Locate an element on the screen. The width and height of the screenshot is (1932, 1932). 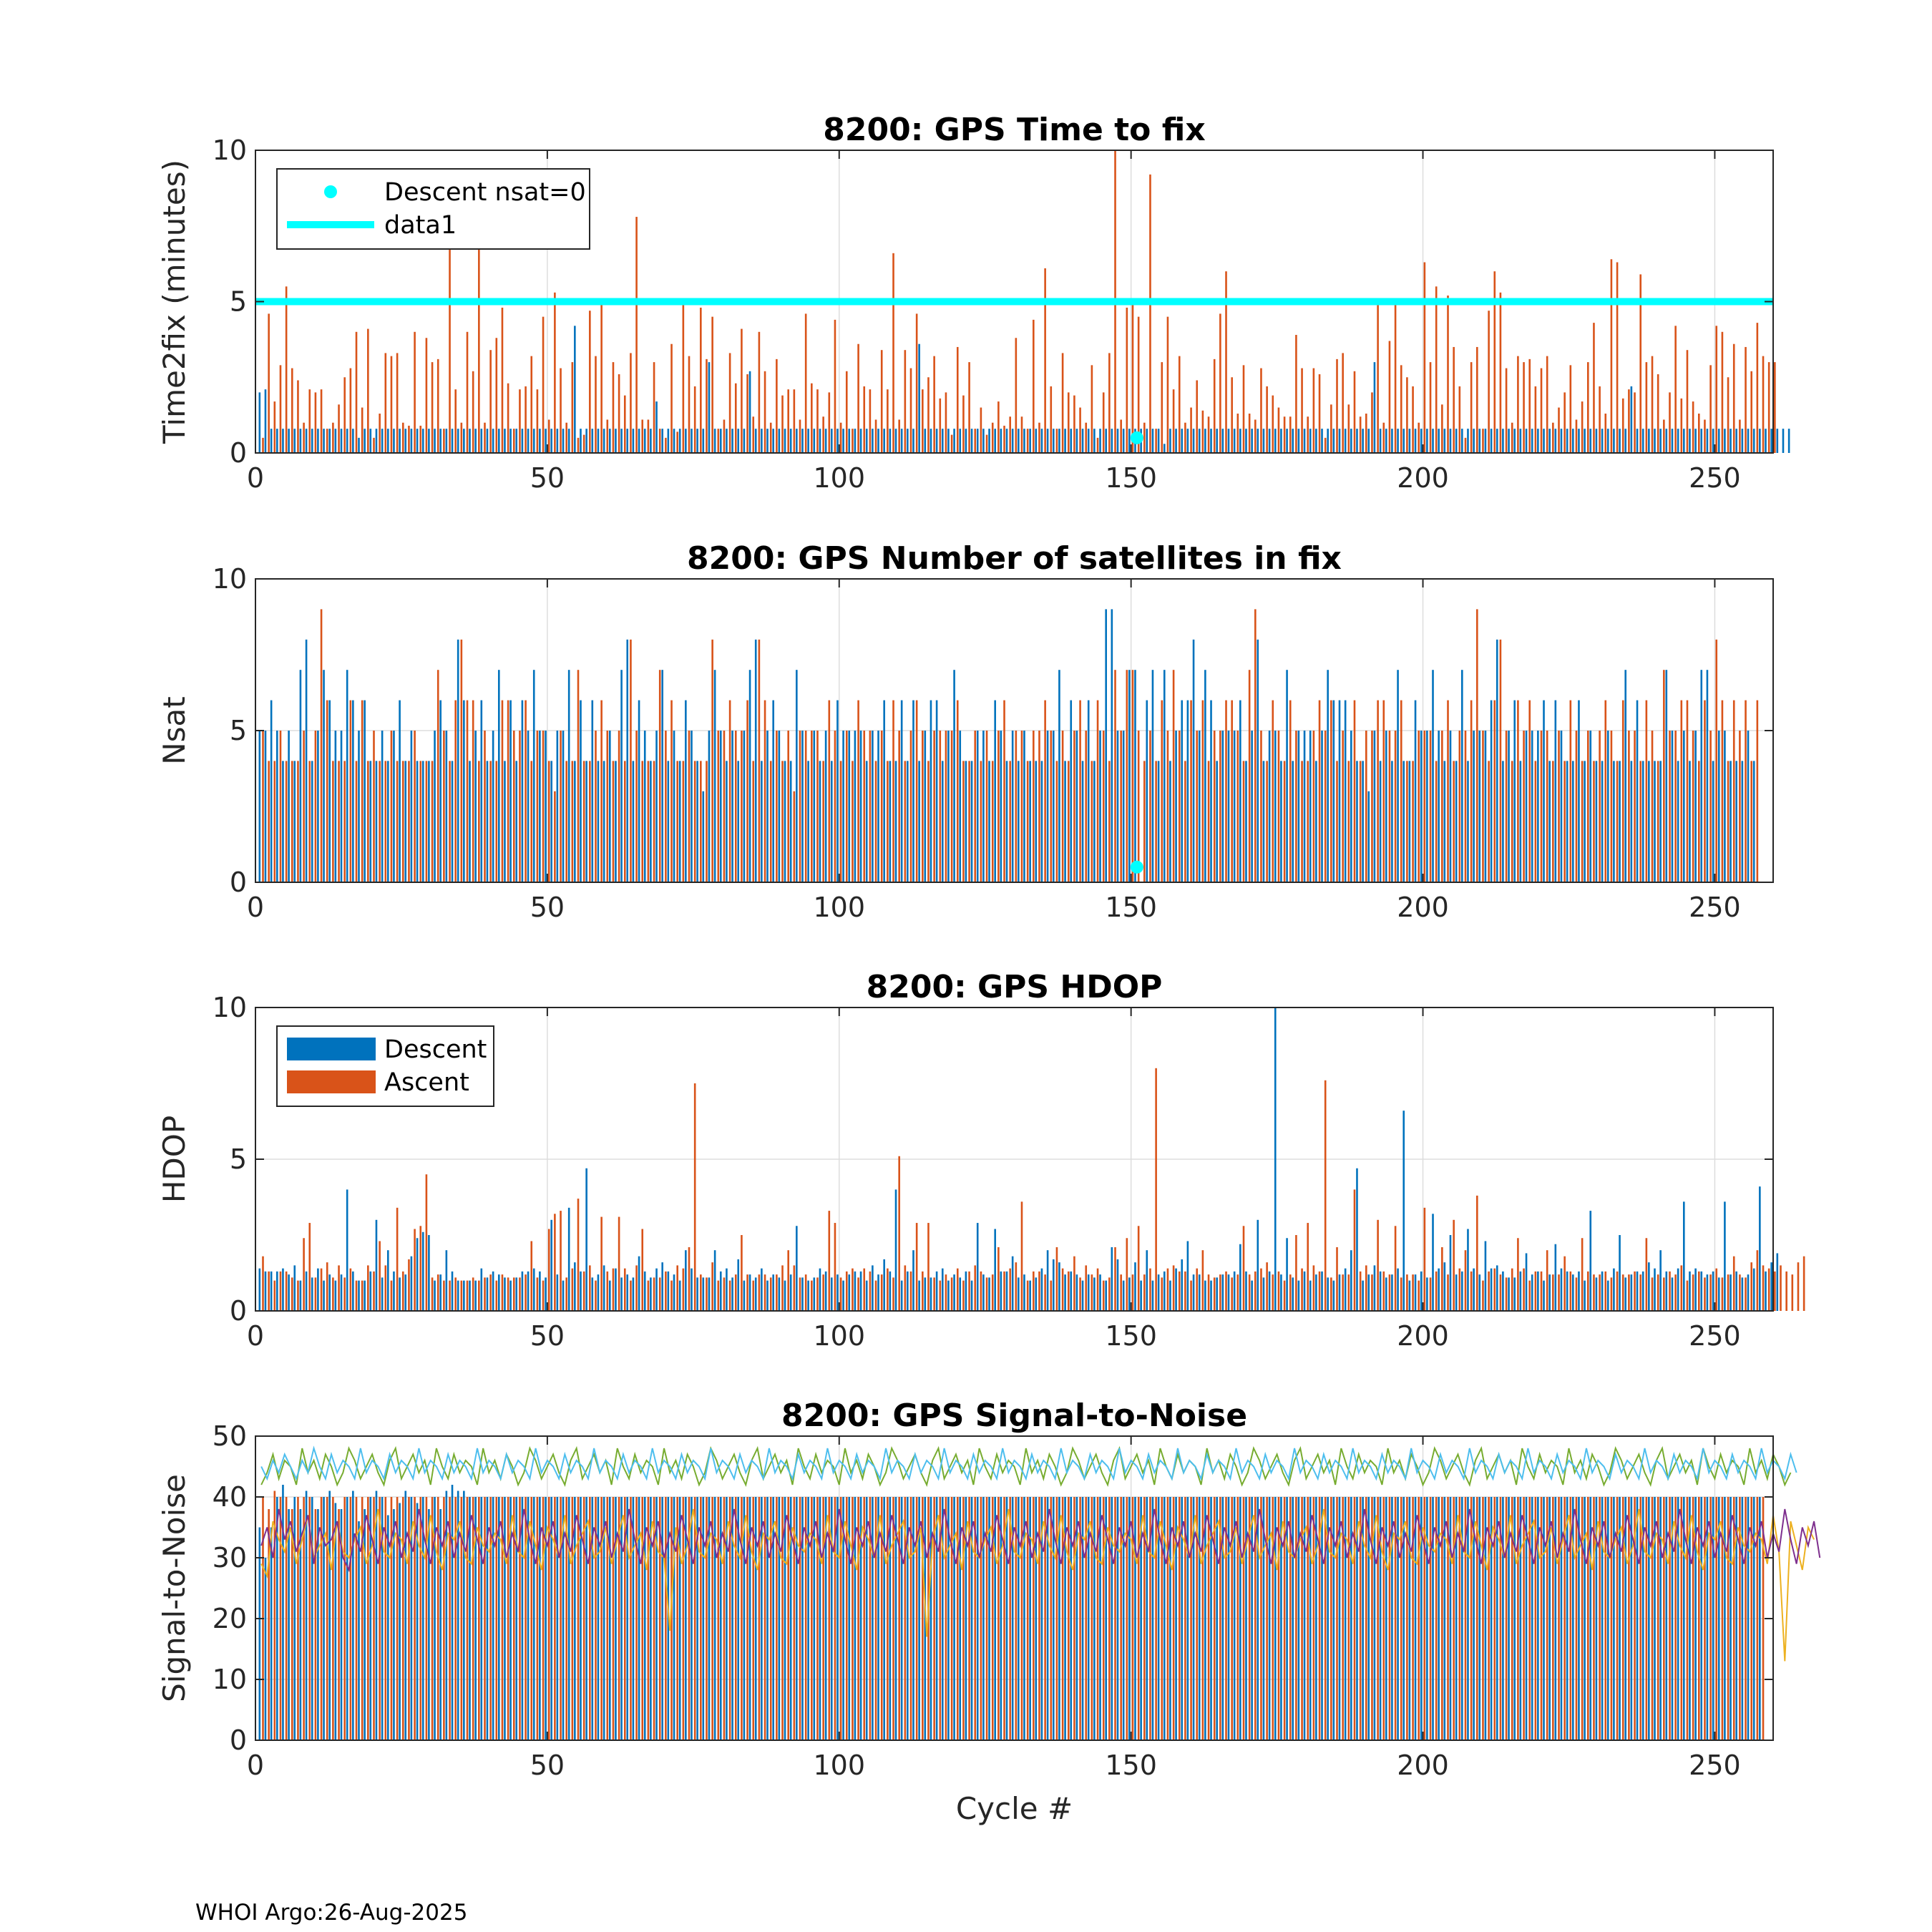
y-tick-label: 0 is located at coordinates (238, 453).